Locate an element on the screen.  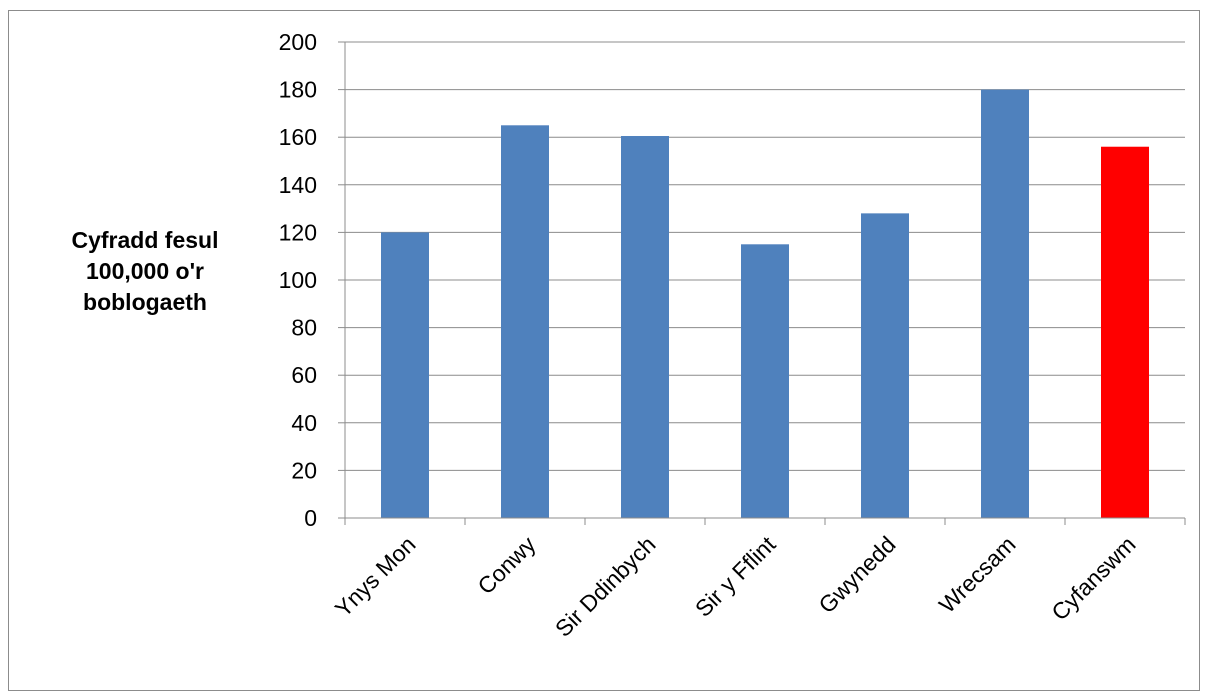
bar-cyfanswm is located at coordinates (1125, 332).